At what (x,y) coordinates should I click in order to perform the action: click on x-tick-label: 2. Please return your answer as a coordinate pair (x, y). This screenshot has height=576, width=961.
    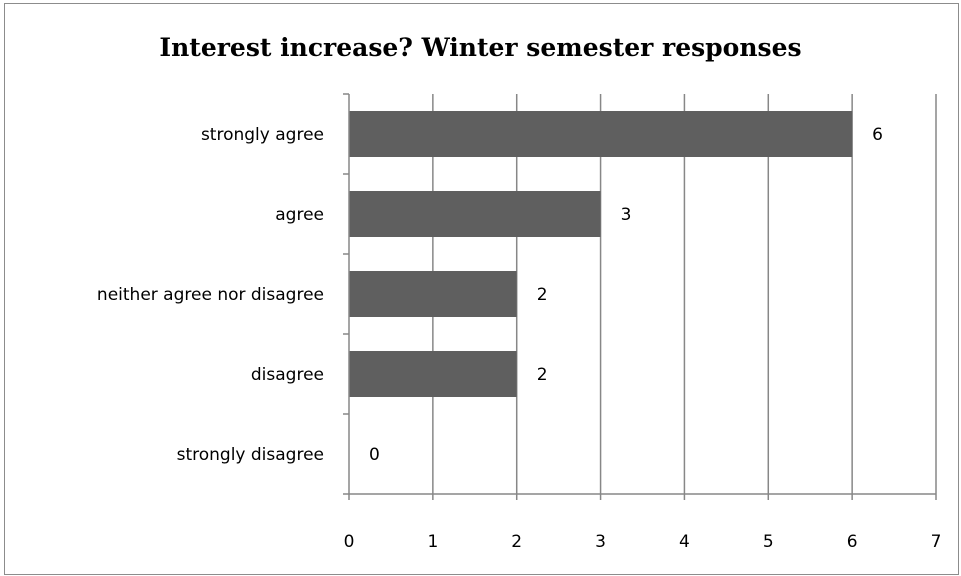
    Looking at the image, I should click on (516, 542).